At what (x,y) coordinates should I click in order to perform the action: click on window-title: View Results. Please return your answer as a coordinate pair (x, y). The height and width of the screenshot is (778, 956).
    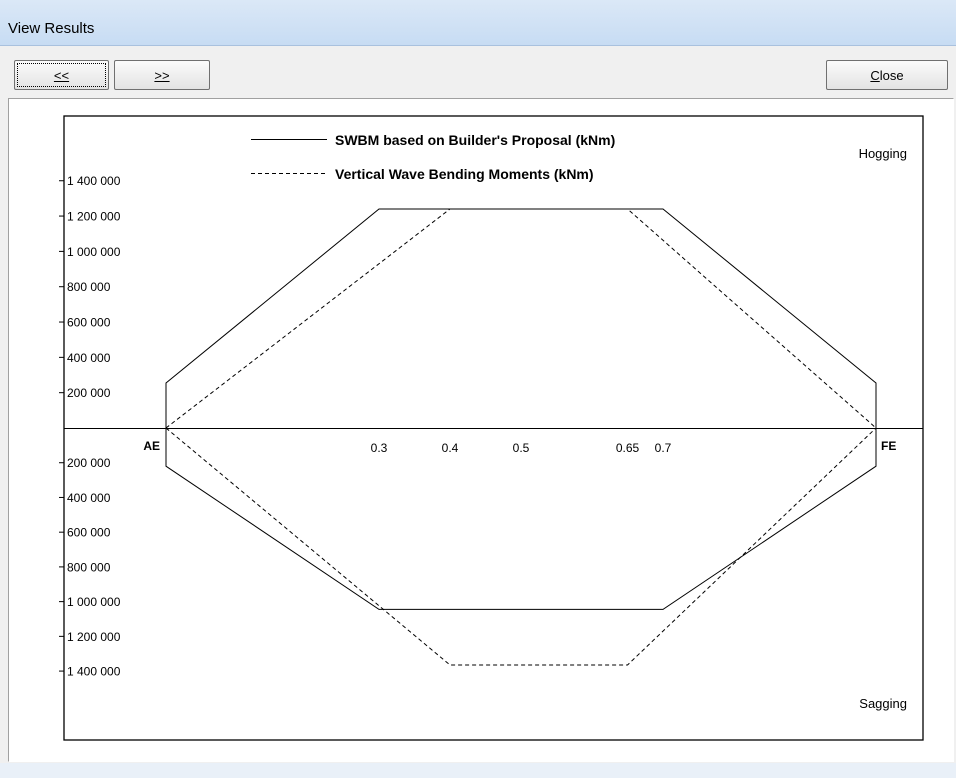
    Looking at the image, I should click on (51, 28).